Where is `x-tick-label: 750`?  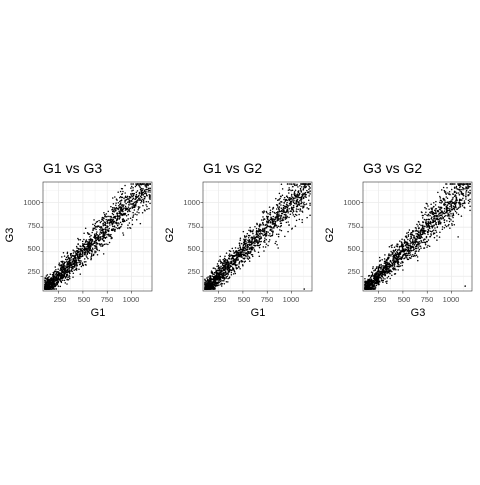
x-tick-label: 750 is located at coordinates (267, 299).